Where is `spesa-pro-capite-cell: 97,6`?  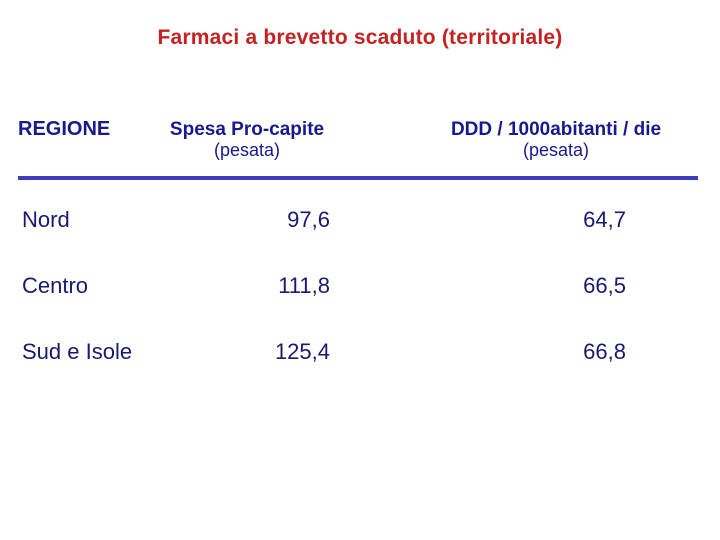 spesa-pro-capite-cell: 97,6 is located at coordinates (308, 219).